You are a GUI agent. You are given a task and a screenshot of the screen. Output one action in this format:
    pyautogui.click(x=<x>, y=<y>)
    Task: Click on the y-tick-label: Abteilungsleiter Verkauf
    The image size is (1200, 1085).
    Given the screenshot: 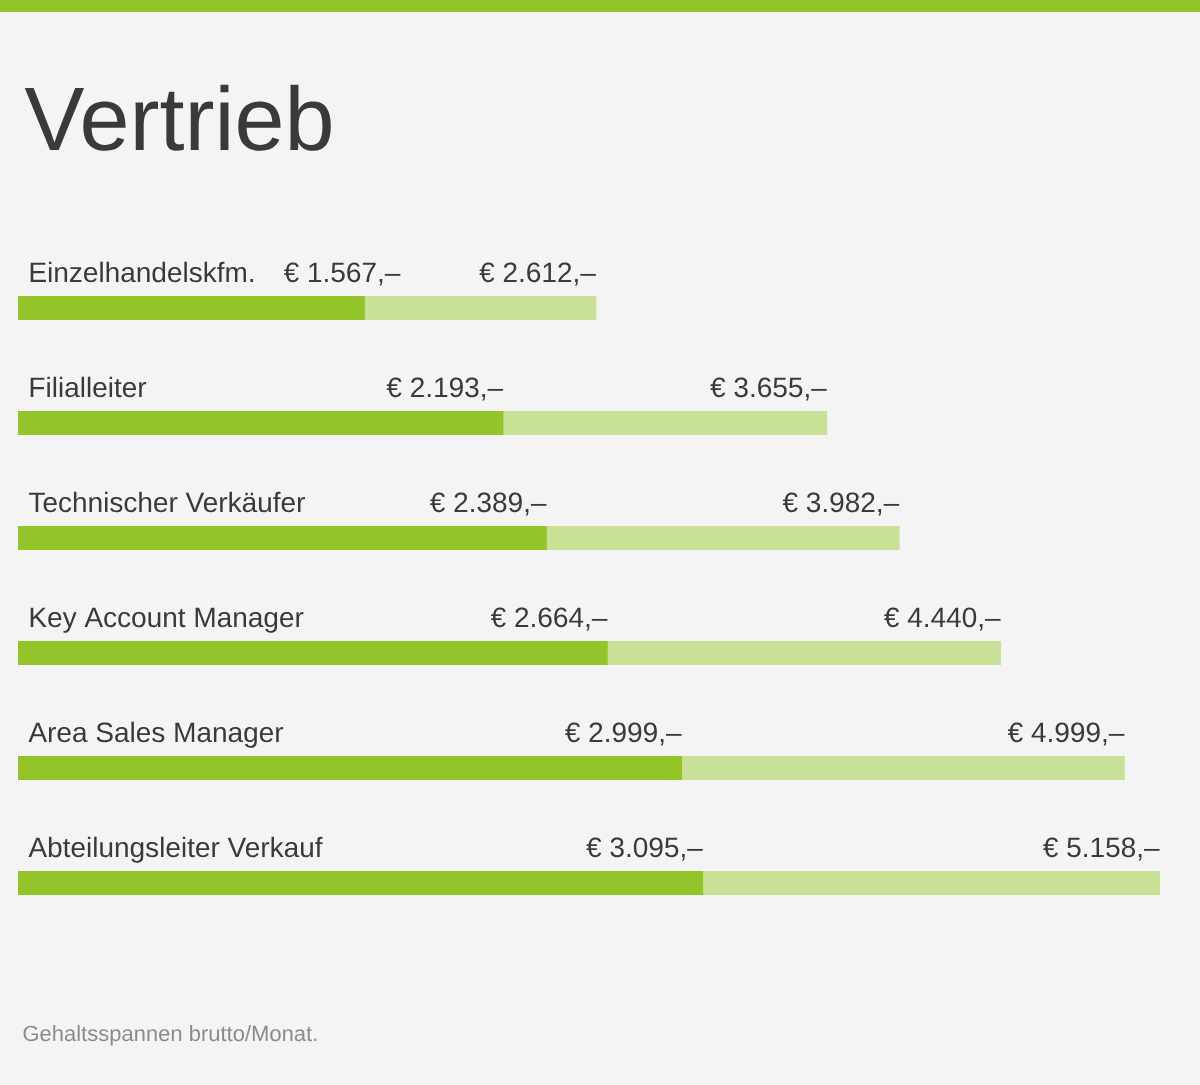 What is the action you would take?
    pyautogui.click(x=175, y=849)
    